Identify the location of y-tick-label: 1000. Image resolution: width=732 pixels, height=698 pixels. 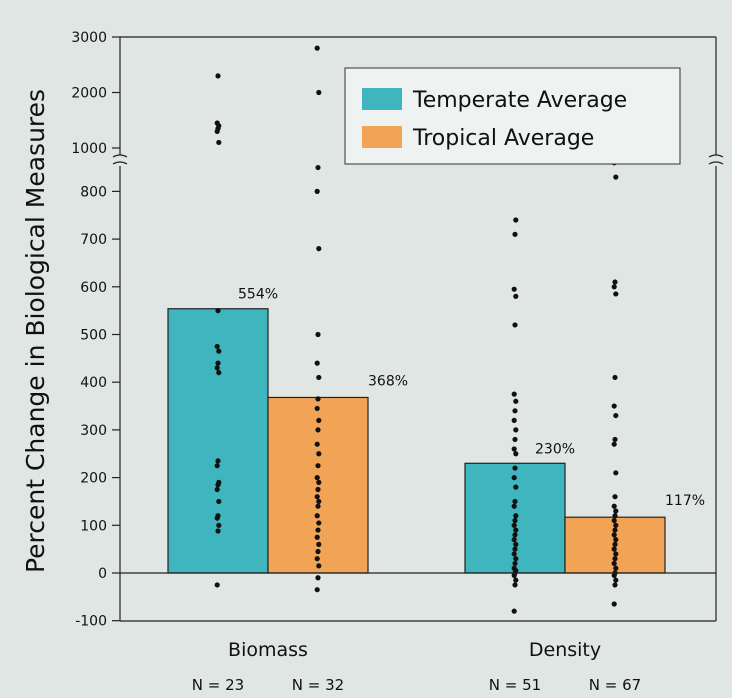
(89, 149).